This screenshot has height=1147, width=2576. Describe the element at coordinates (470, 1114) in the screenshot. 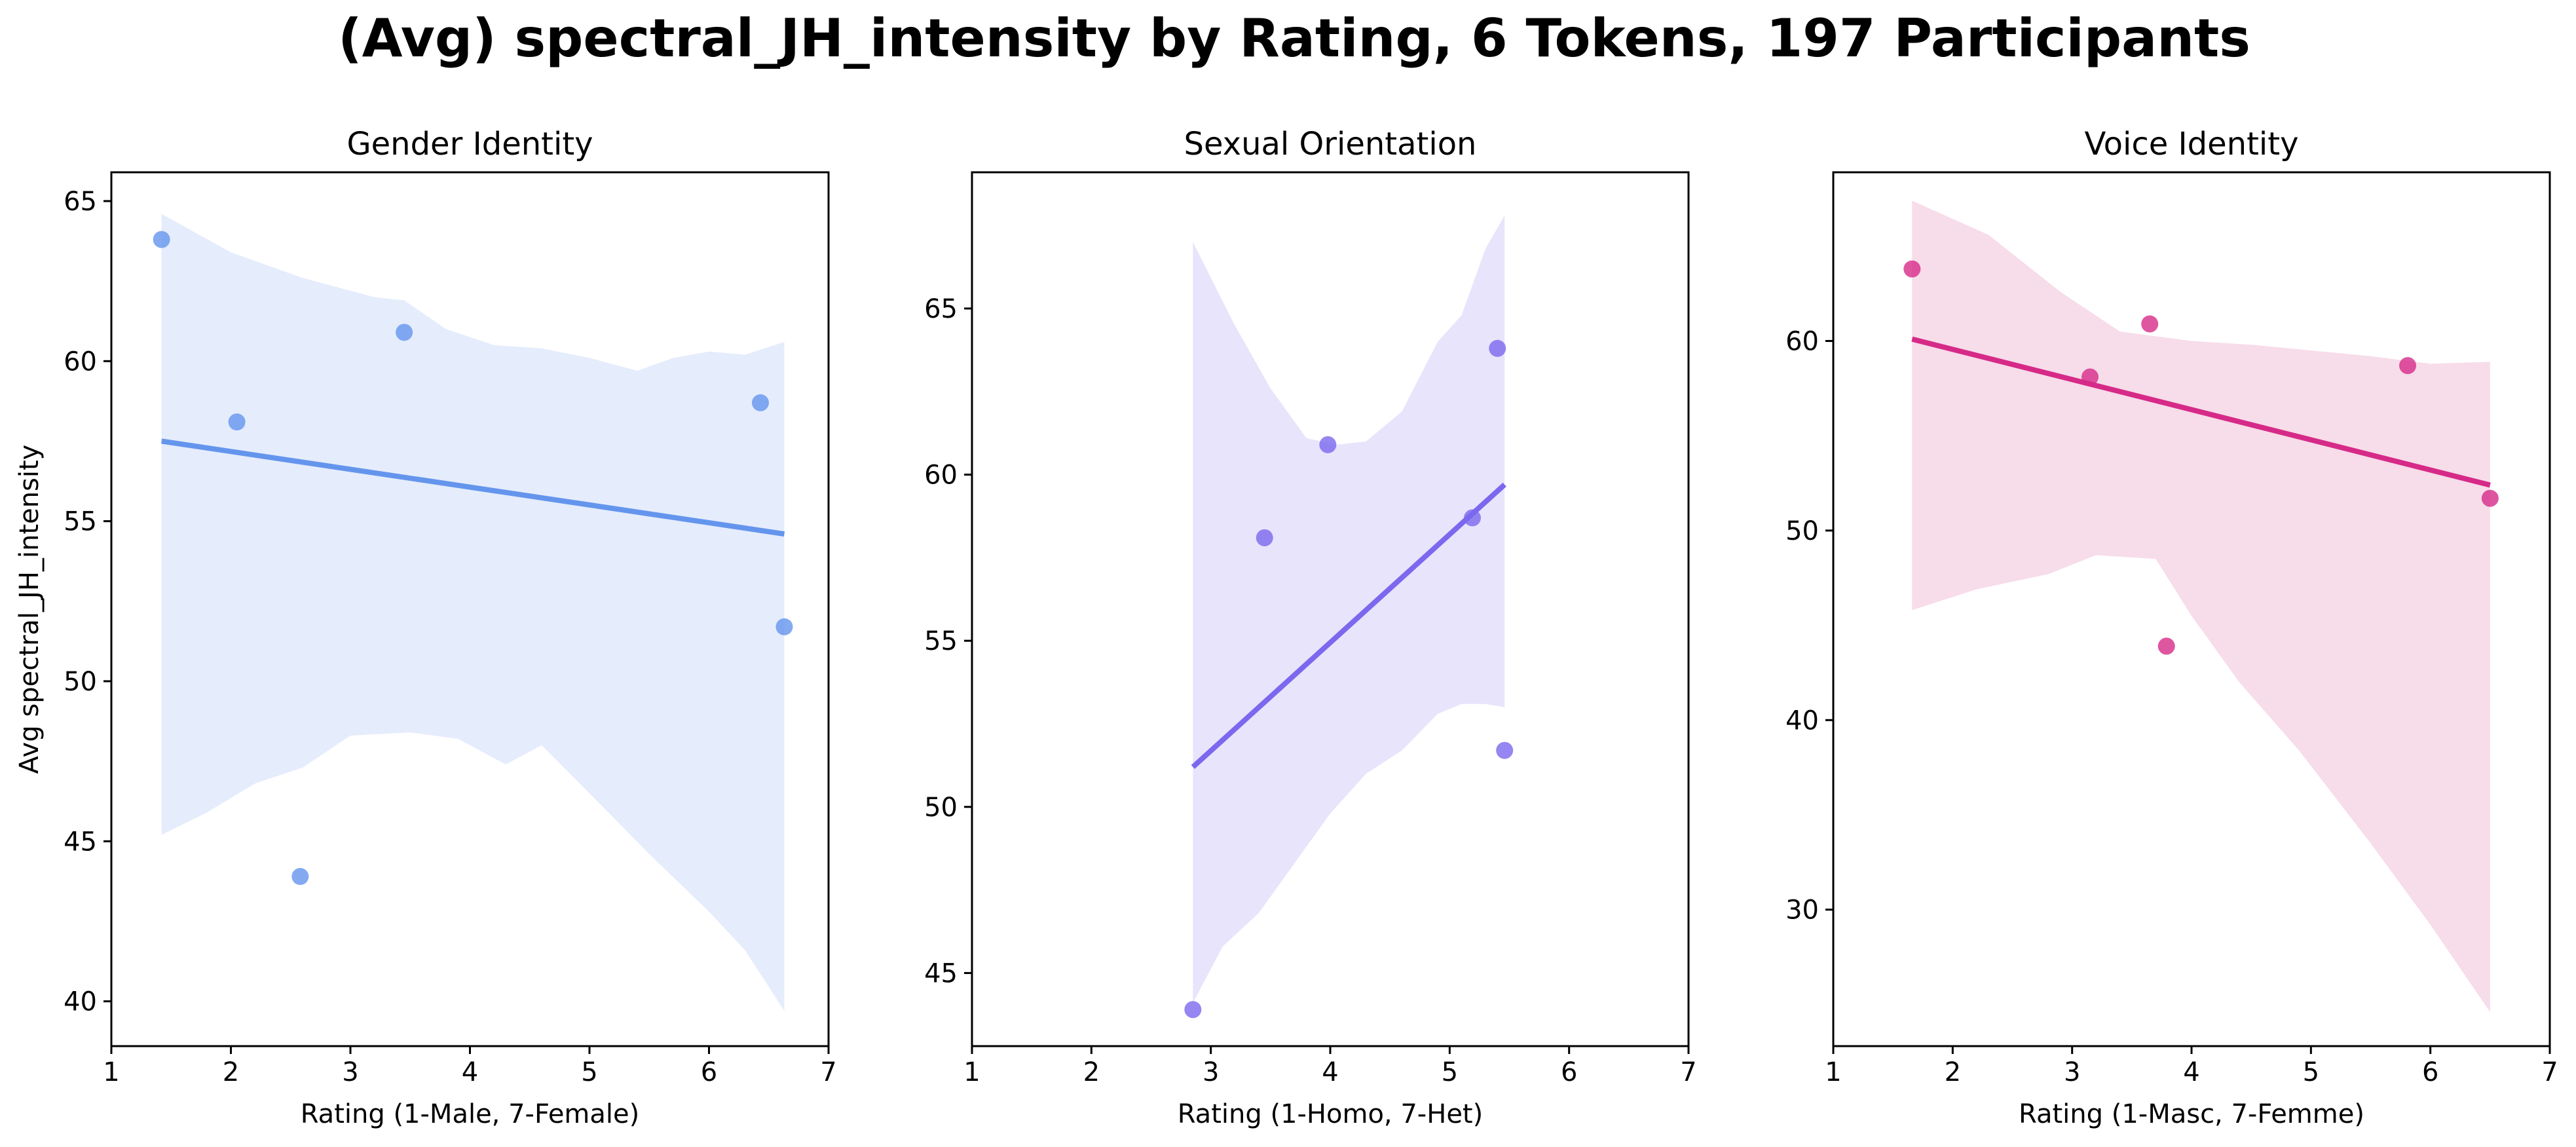

I see `x-axis-label: Rating (1-Male, 7-Female)` at that location.